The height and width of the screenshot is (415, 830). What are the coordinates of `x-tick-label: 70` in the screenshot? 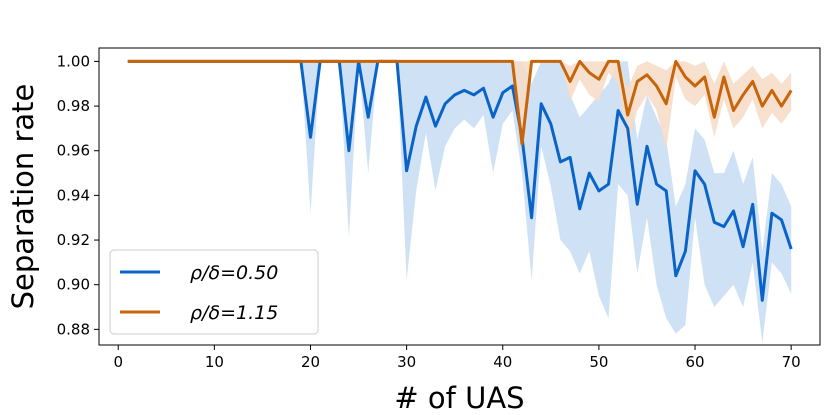 It's located at (791, 362).